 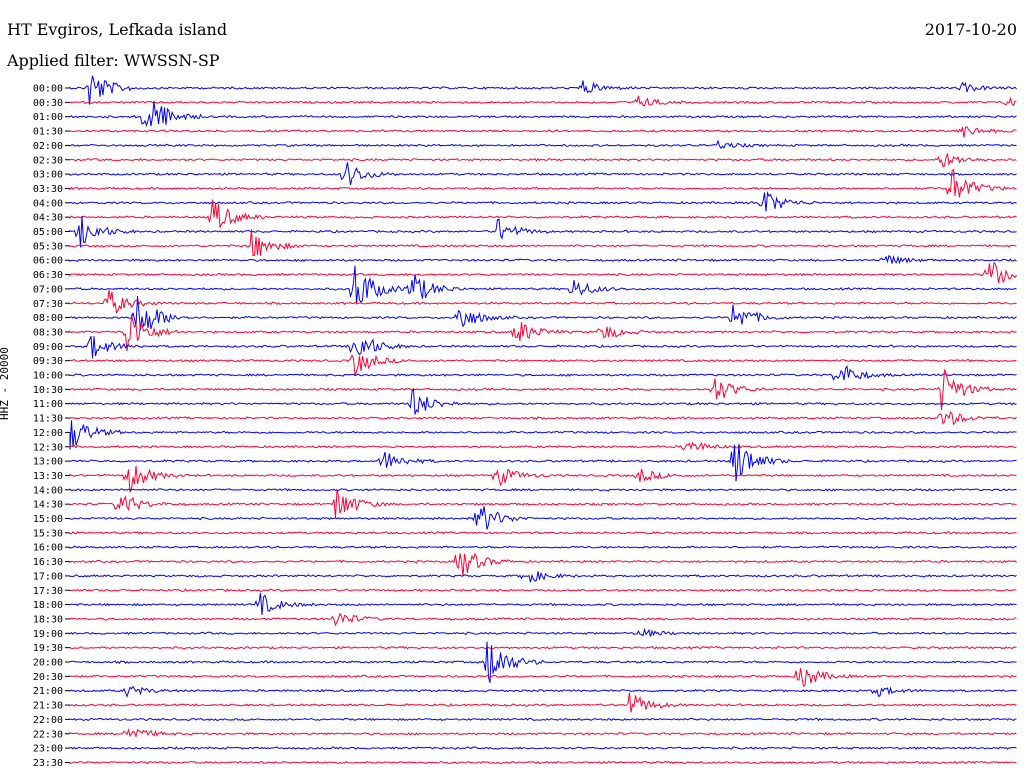 What do you see at coordinates (48, 347) in the screenshot?
I see `row-label: 09:00` at bounding box center [48, 347].